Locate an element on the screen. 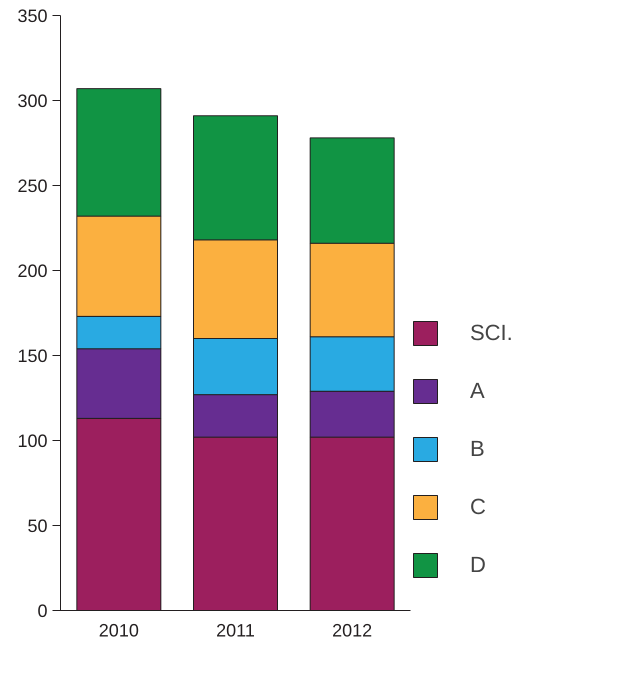 This screenshot has height=673, width=634. legend-label: B is located at coordinates (478, 449).